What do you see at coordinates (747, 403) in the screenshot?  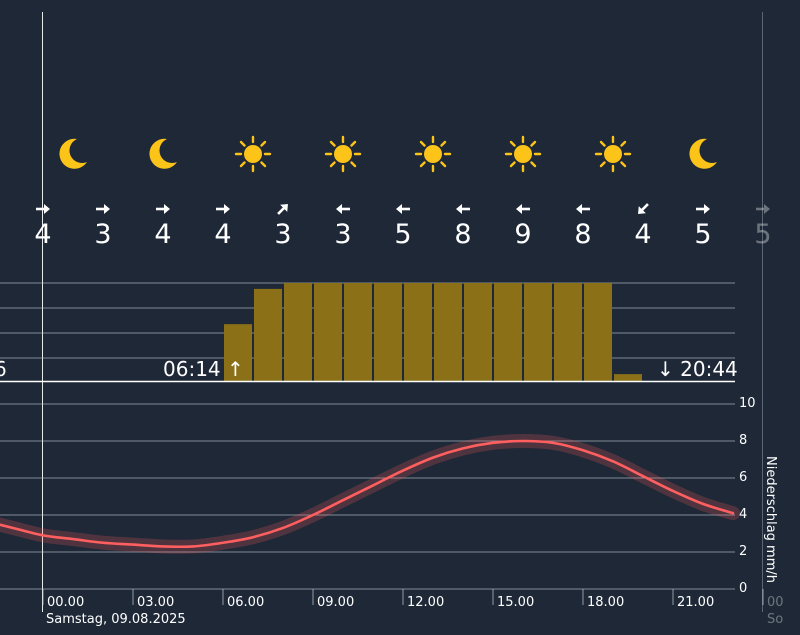 I see `y-tick-label: 10` at bounding box center [747, 403].